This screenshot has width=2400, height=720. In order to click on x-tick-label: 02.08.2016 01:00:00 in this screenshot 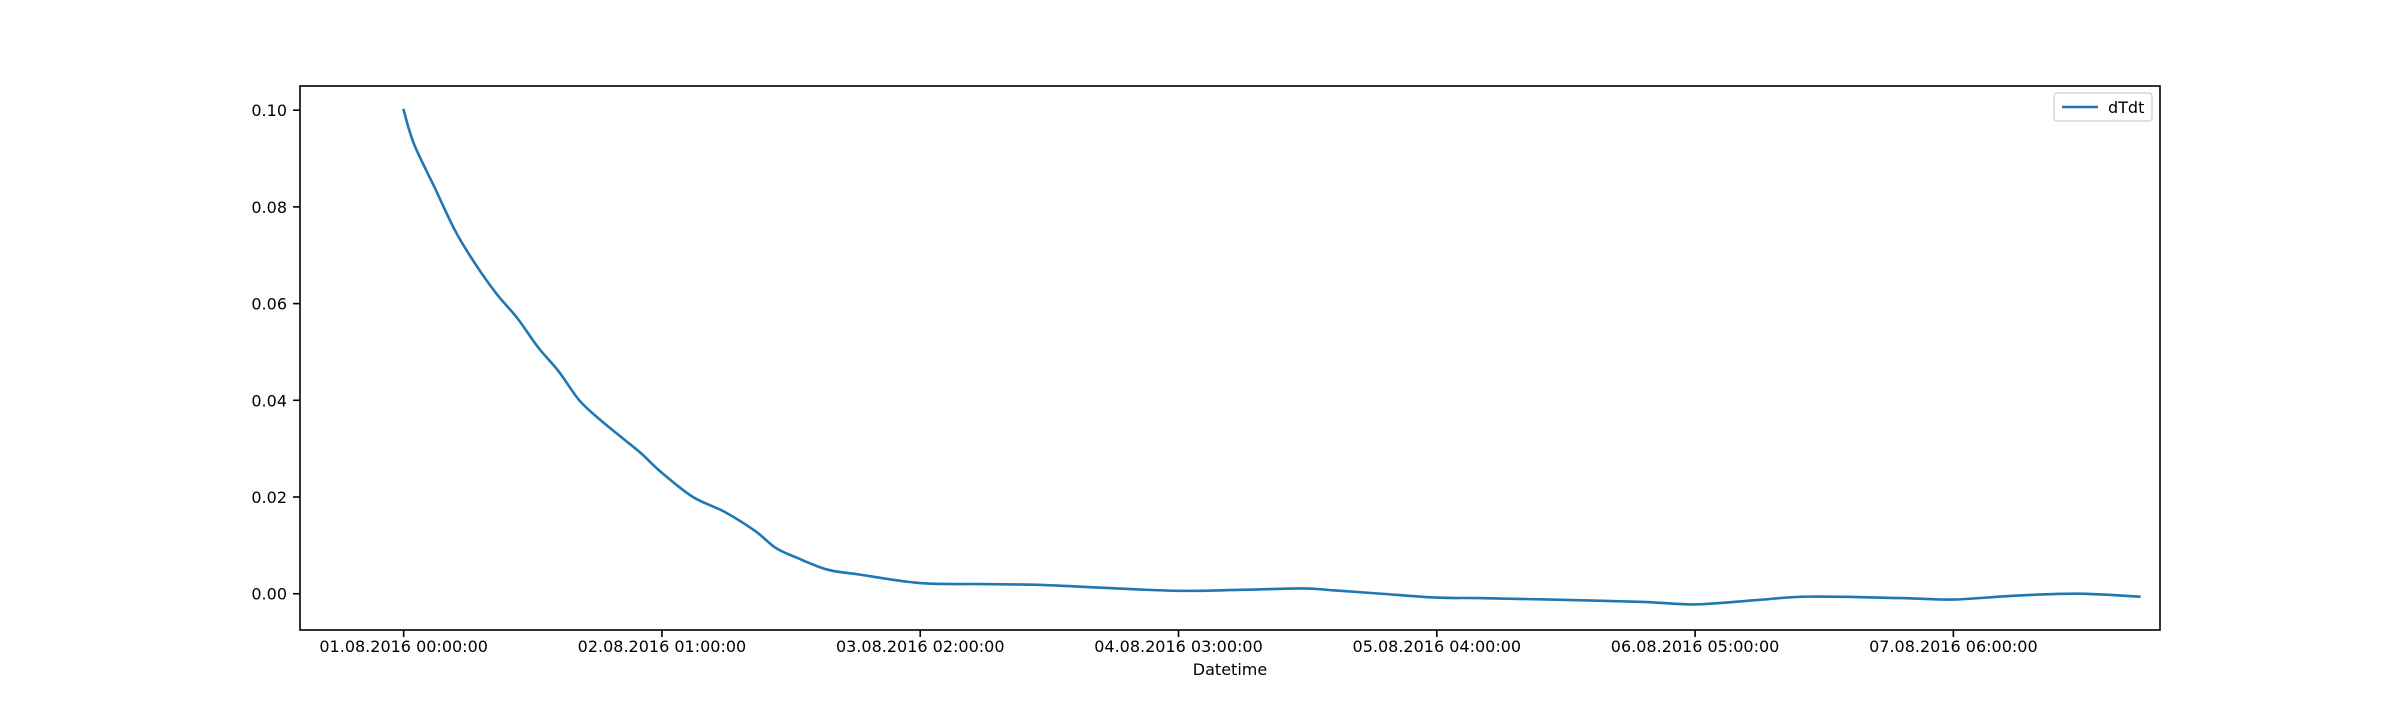, I will do `click(662, 646)`.